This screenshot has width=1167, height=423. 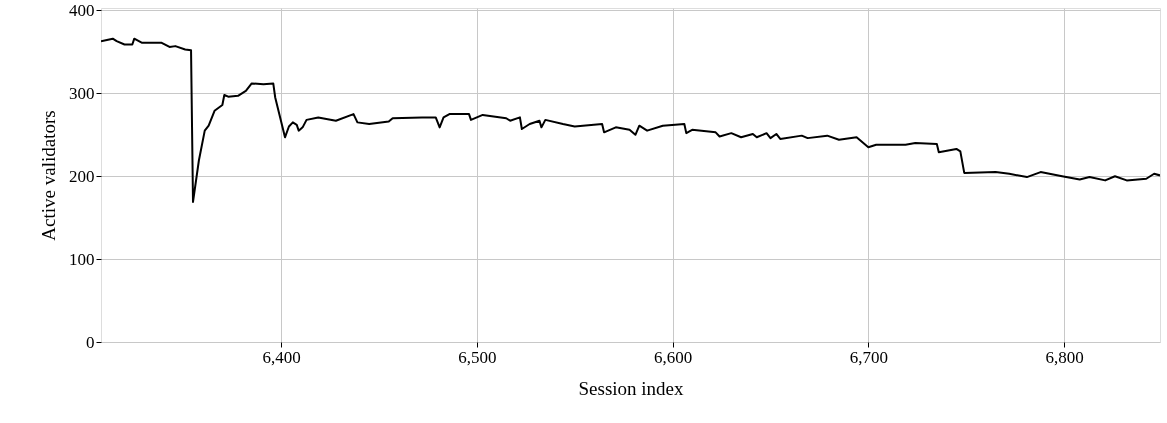 What do you see at coordinates (673, 357) in the screenshot?
I see `x-tick-label: 6,600` at bounding box center [673, 357].